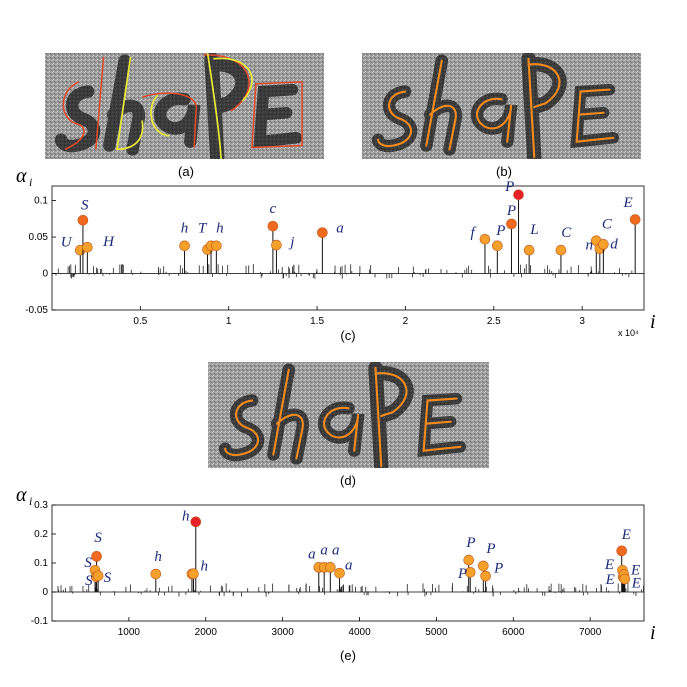  I want to click on caption-d: (d), so click(348, 480).